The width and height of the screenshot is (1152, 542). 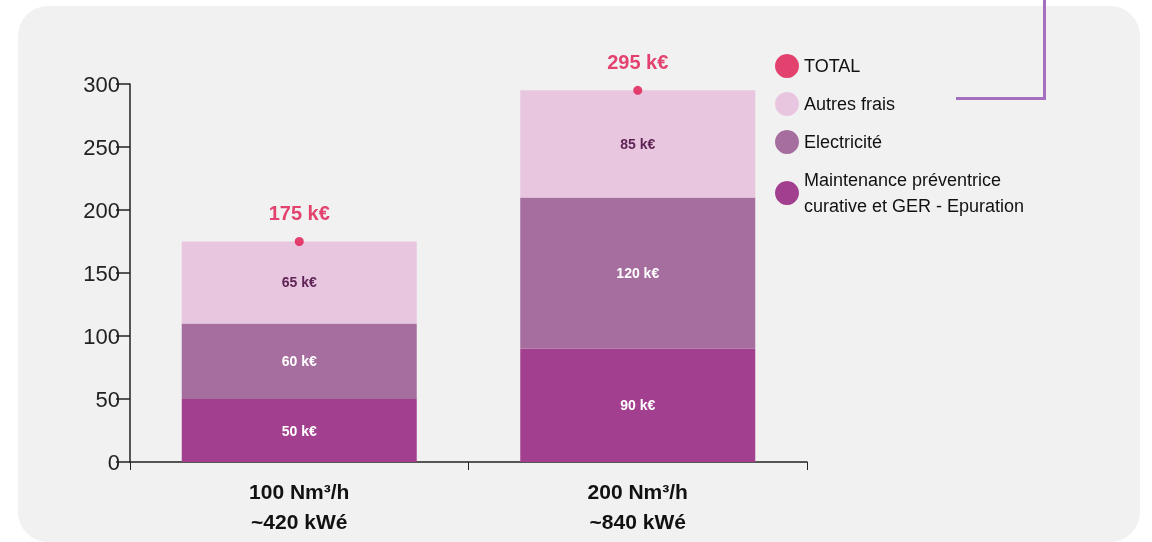 What do you see at coordinates (101, 84) in the screenshot?
I see `y-tick-label: 300` at bounding box center [101, 84].